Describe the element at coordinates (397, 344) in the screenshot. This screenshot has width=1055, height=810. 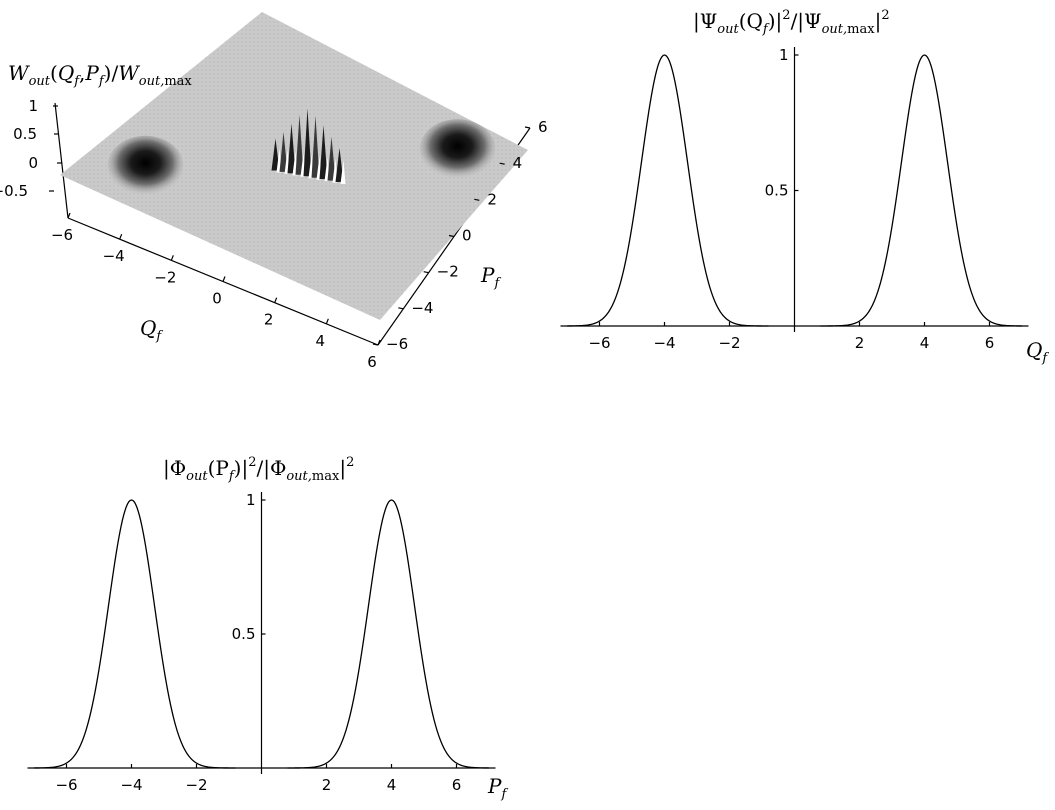
I see `surface-p-tick: −6` at that location.